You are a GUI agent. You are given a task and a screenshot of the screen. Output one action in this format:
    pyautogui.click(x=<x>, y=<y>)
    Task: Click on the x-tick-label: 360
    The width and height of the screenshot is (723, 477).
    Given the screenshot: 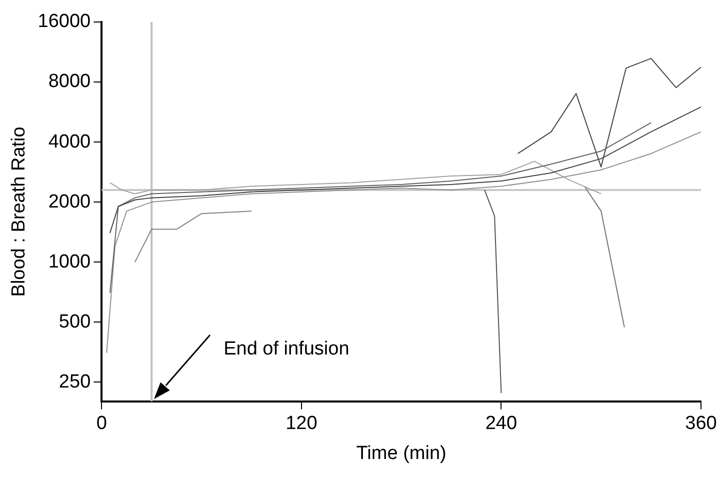 What is the action you would take?
    pyautogui.click(x=701, y=423)
    